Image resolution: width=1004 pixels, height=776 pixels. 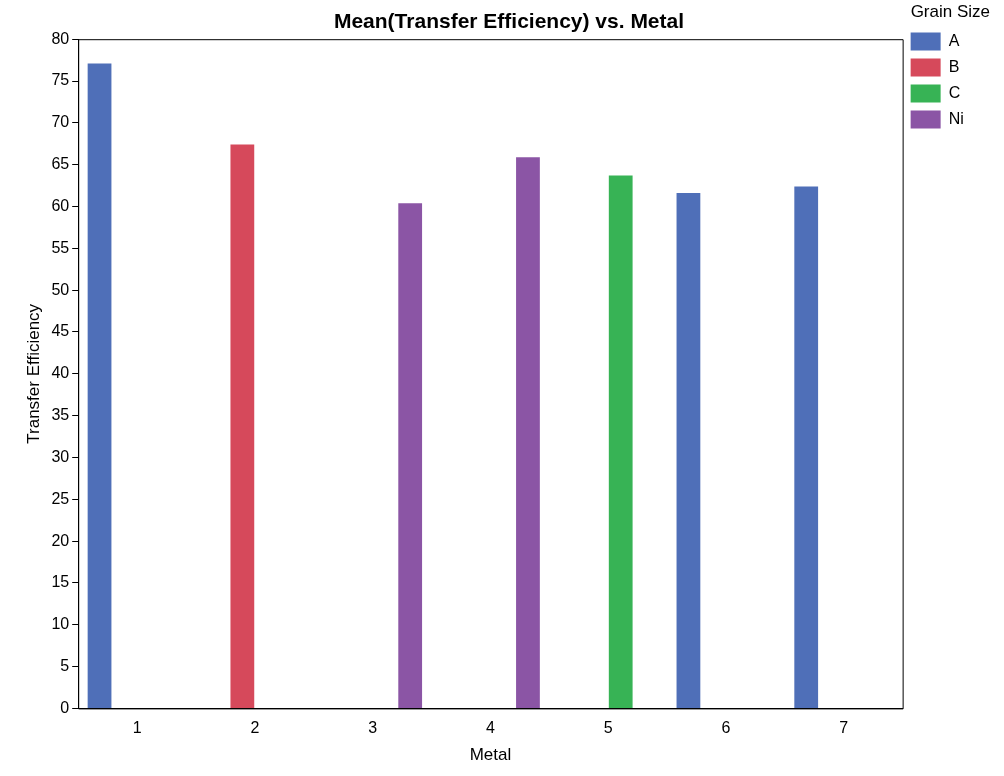 I want to click on y-tick-label: 15, so click(x=60, y=582).